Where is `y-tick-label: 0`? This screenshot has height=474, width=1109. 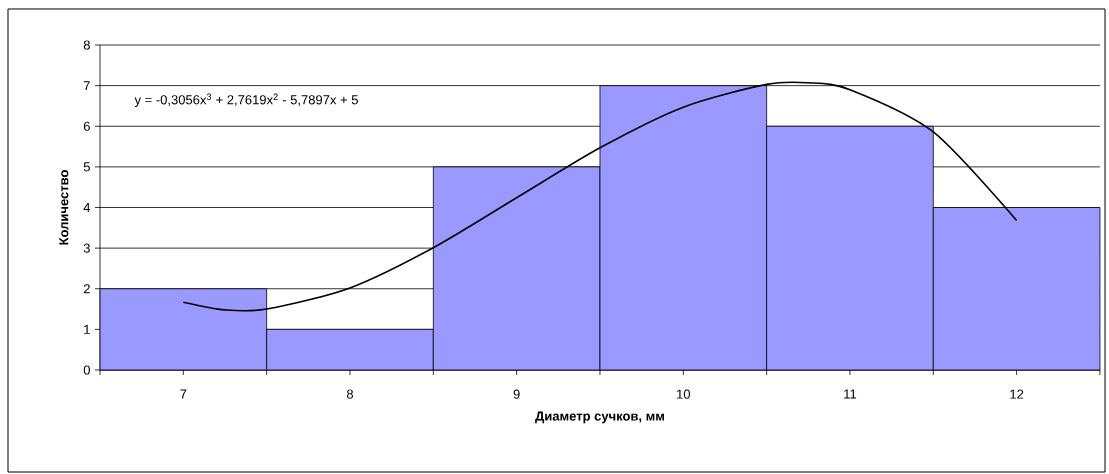 y-tick-label: 0 is located at coordinates (86, 370).